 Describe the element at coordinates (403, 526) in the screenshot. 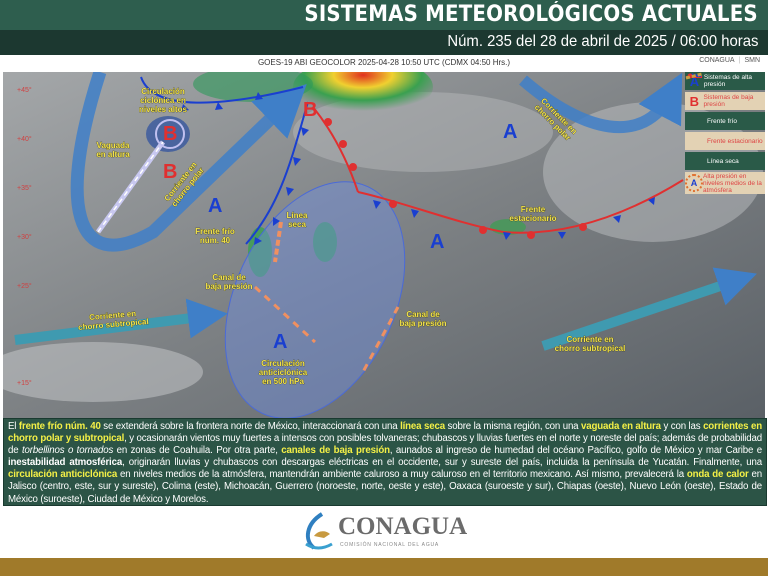

I see `conagua-logo-name: CONAGUA` at that location.